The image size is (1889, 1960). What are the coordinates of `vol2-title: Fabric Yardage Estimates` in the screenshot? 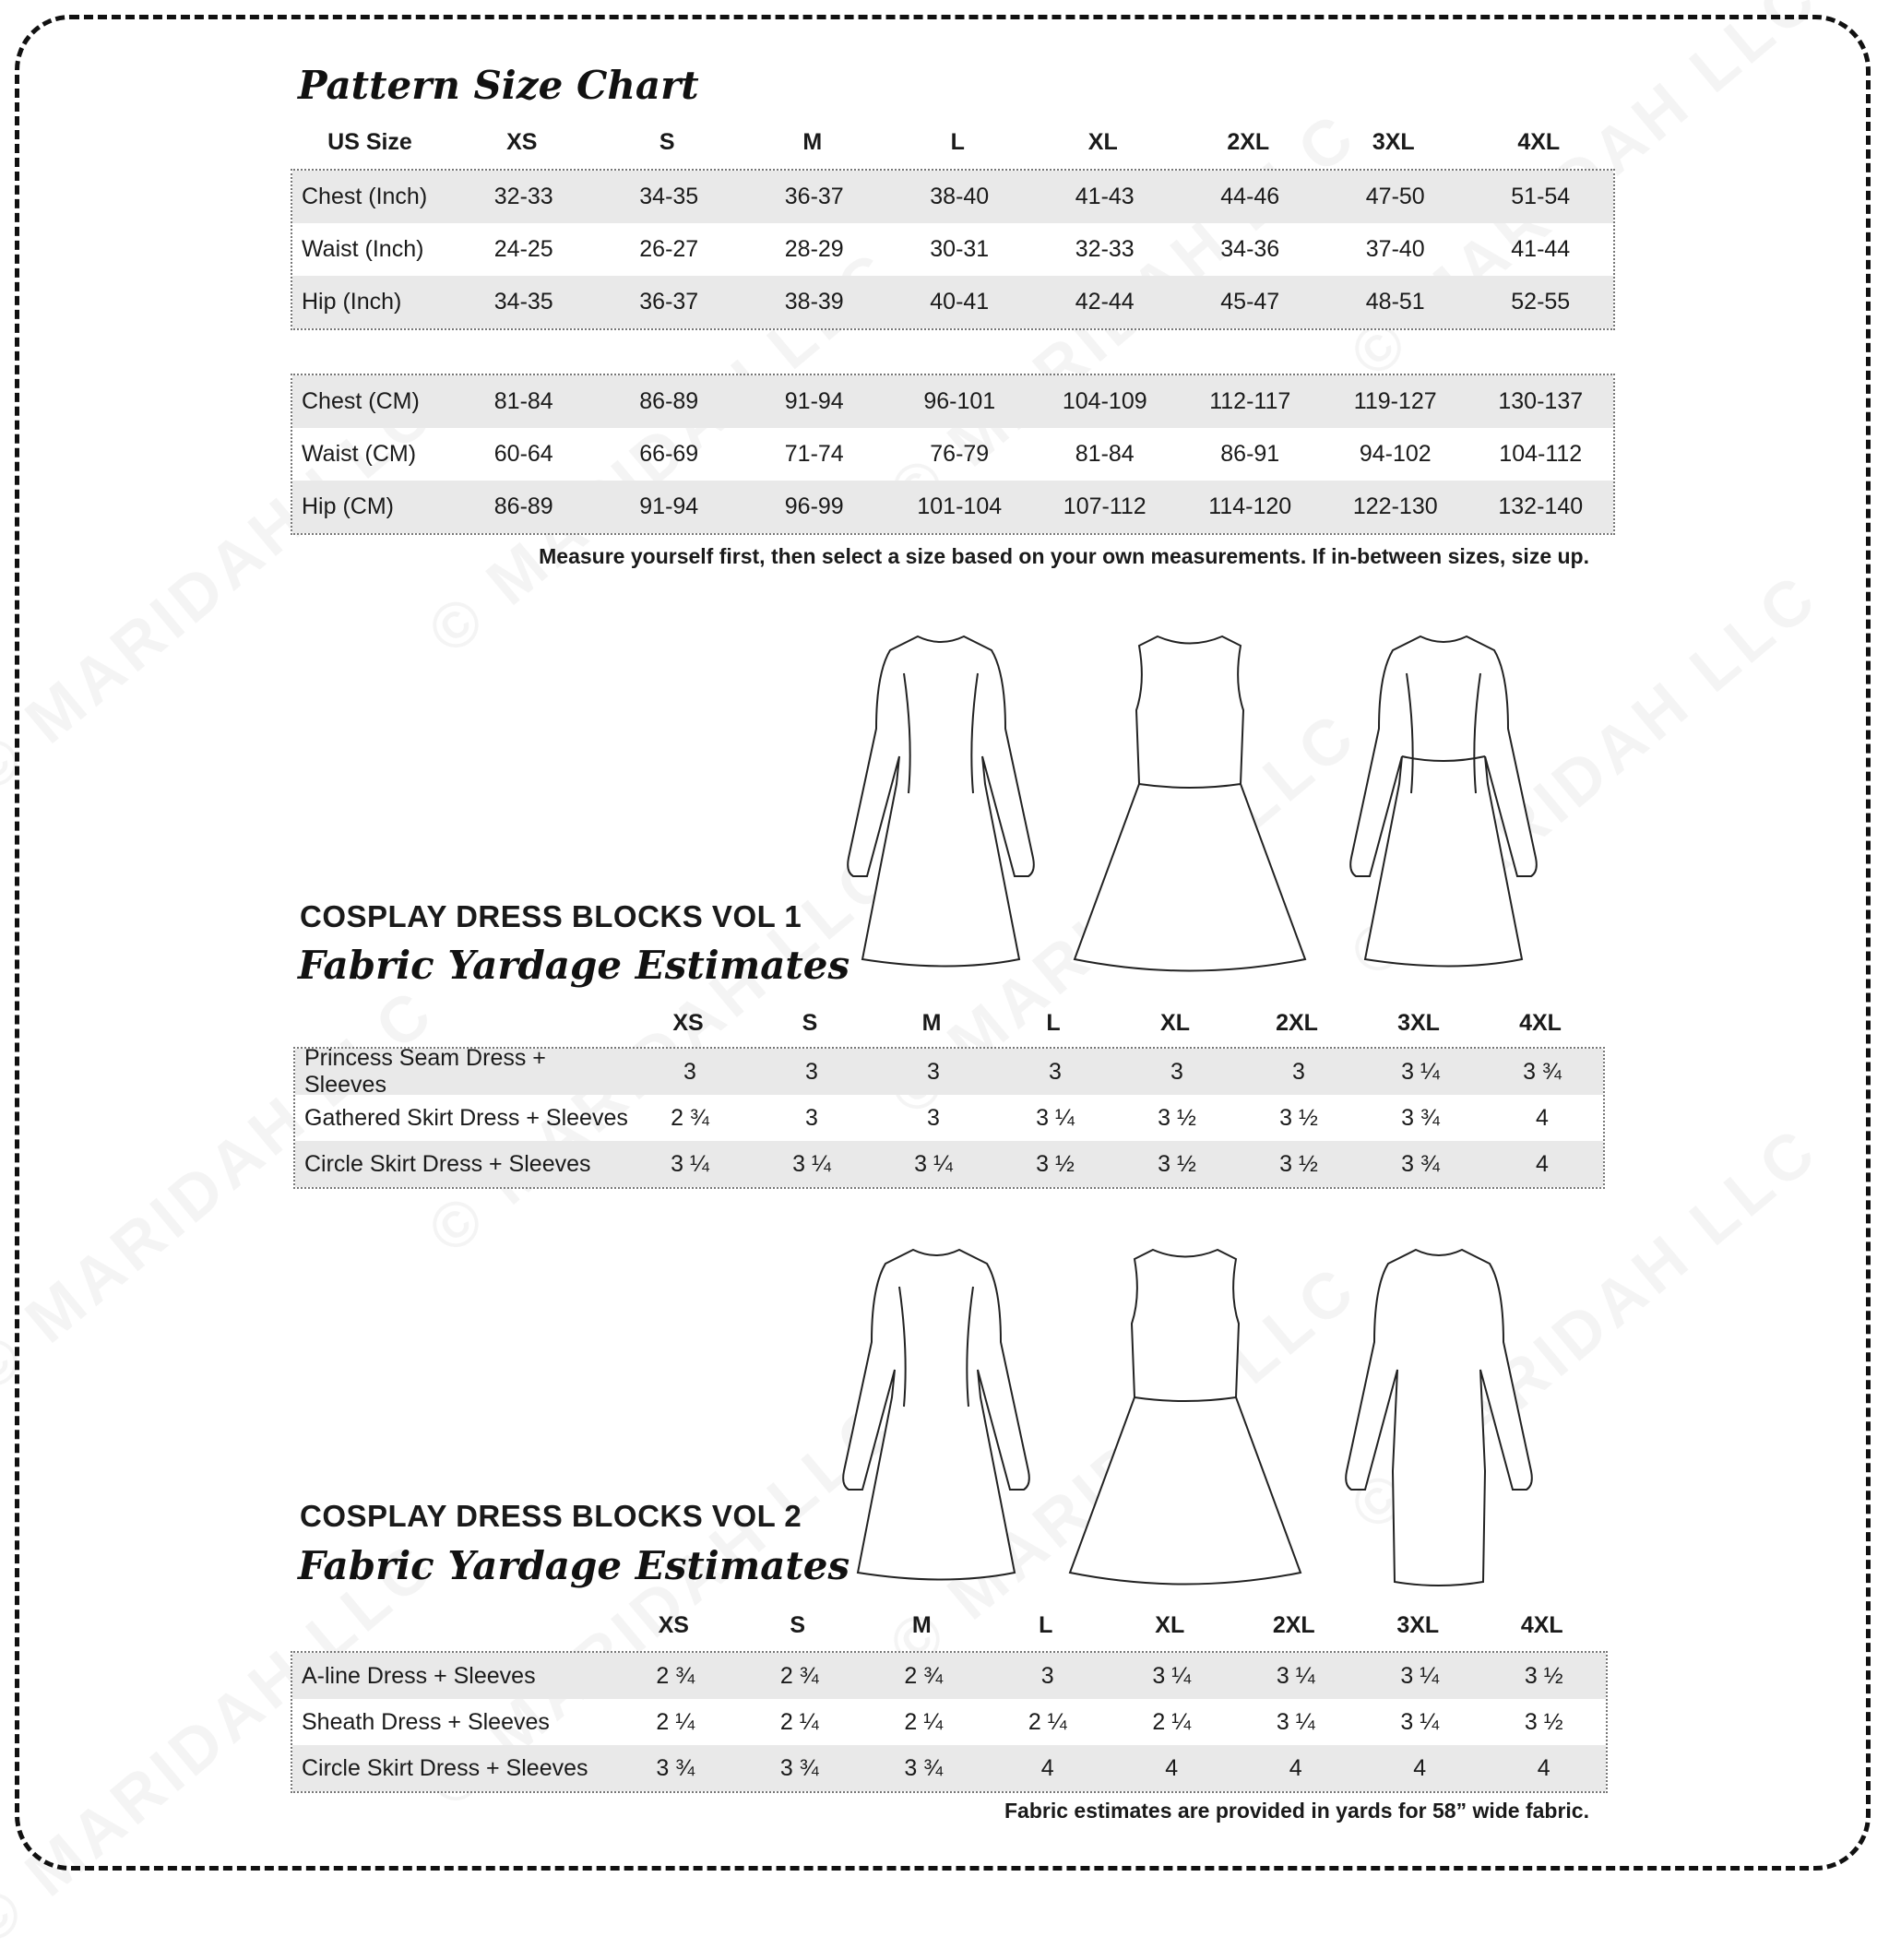 It's located at (574, 1565).